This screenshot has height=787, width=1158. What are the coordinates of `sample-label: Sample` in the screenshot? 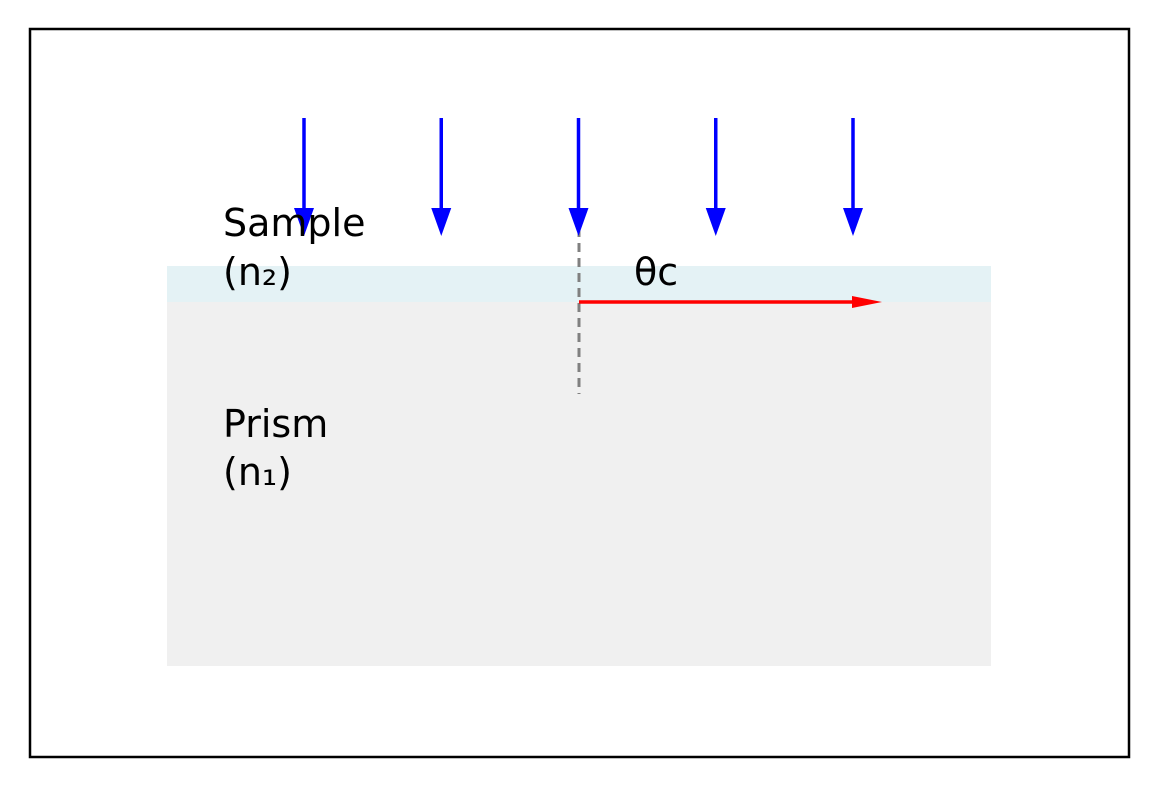 It's located at (294, 223).